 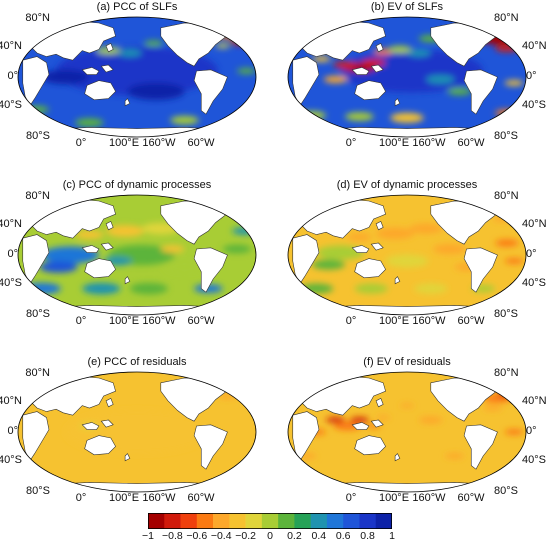 I want to click on colorbar-tick-label: 1, so click(x=392, y=536).